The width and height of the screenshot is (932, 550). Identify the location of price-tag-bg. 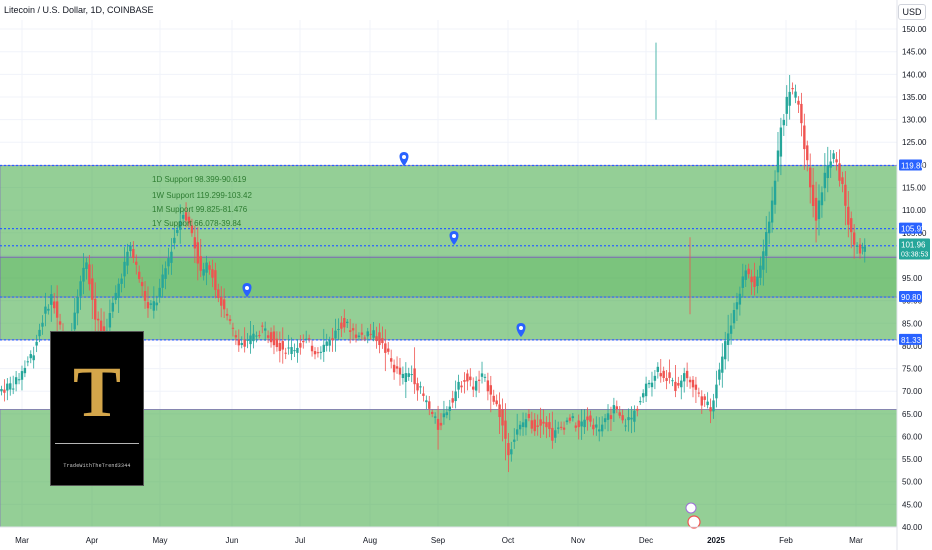
(910, 165).